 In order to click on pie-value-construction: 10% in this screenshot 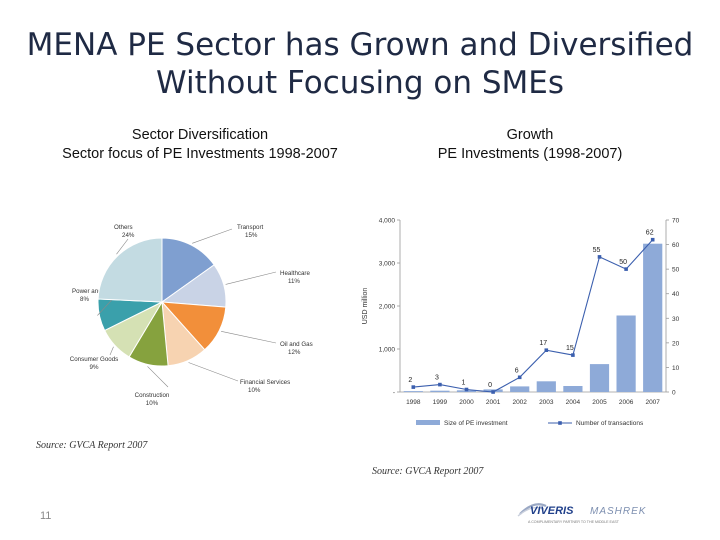, I will do `click(152, 403)`.